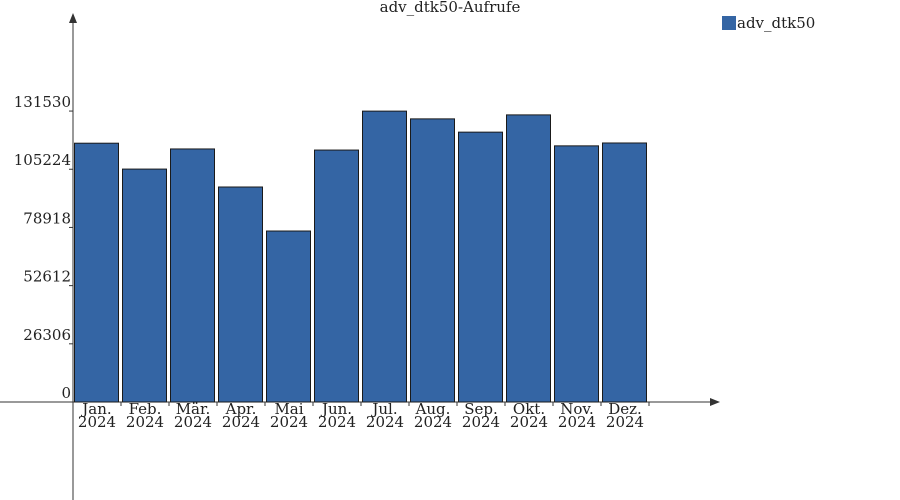 The width and height of the screenshot is (900, 500). What do you see at coordinates (241, 415) in the screenshot?
I see `x-tick-label: Apr. 2024` at bounding box center [241, 415].